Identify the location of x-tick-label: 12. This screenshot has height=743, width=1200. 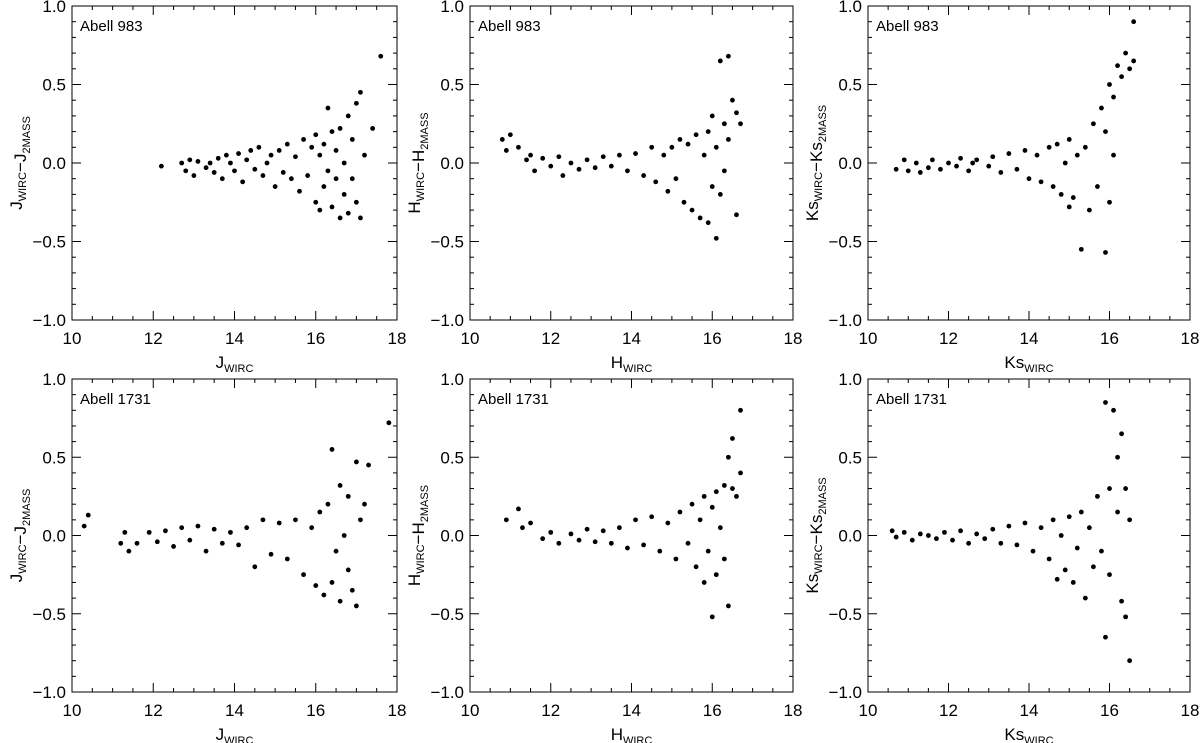
(550, 338).